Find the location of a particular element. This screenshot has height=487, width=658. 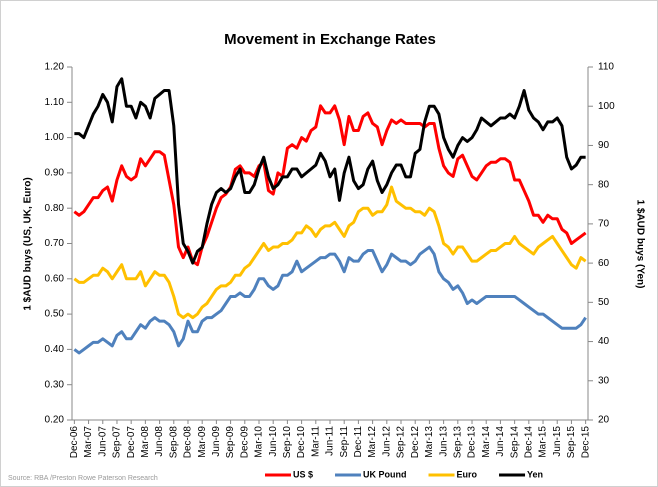

x-tick-label: Dec-09 is located at coordinates (244, 442).